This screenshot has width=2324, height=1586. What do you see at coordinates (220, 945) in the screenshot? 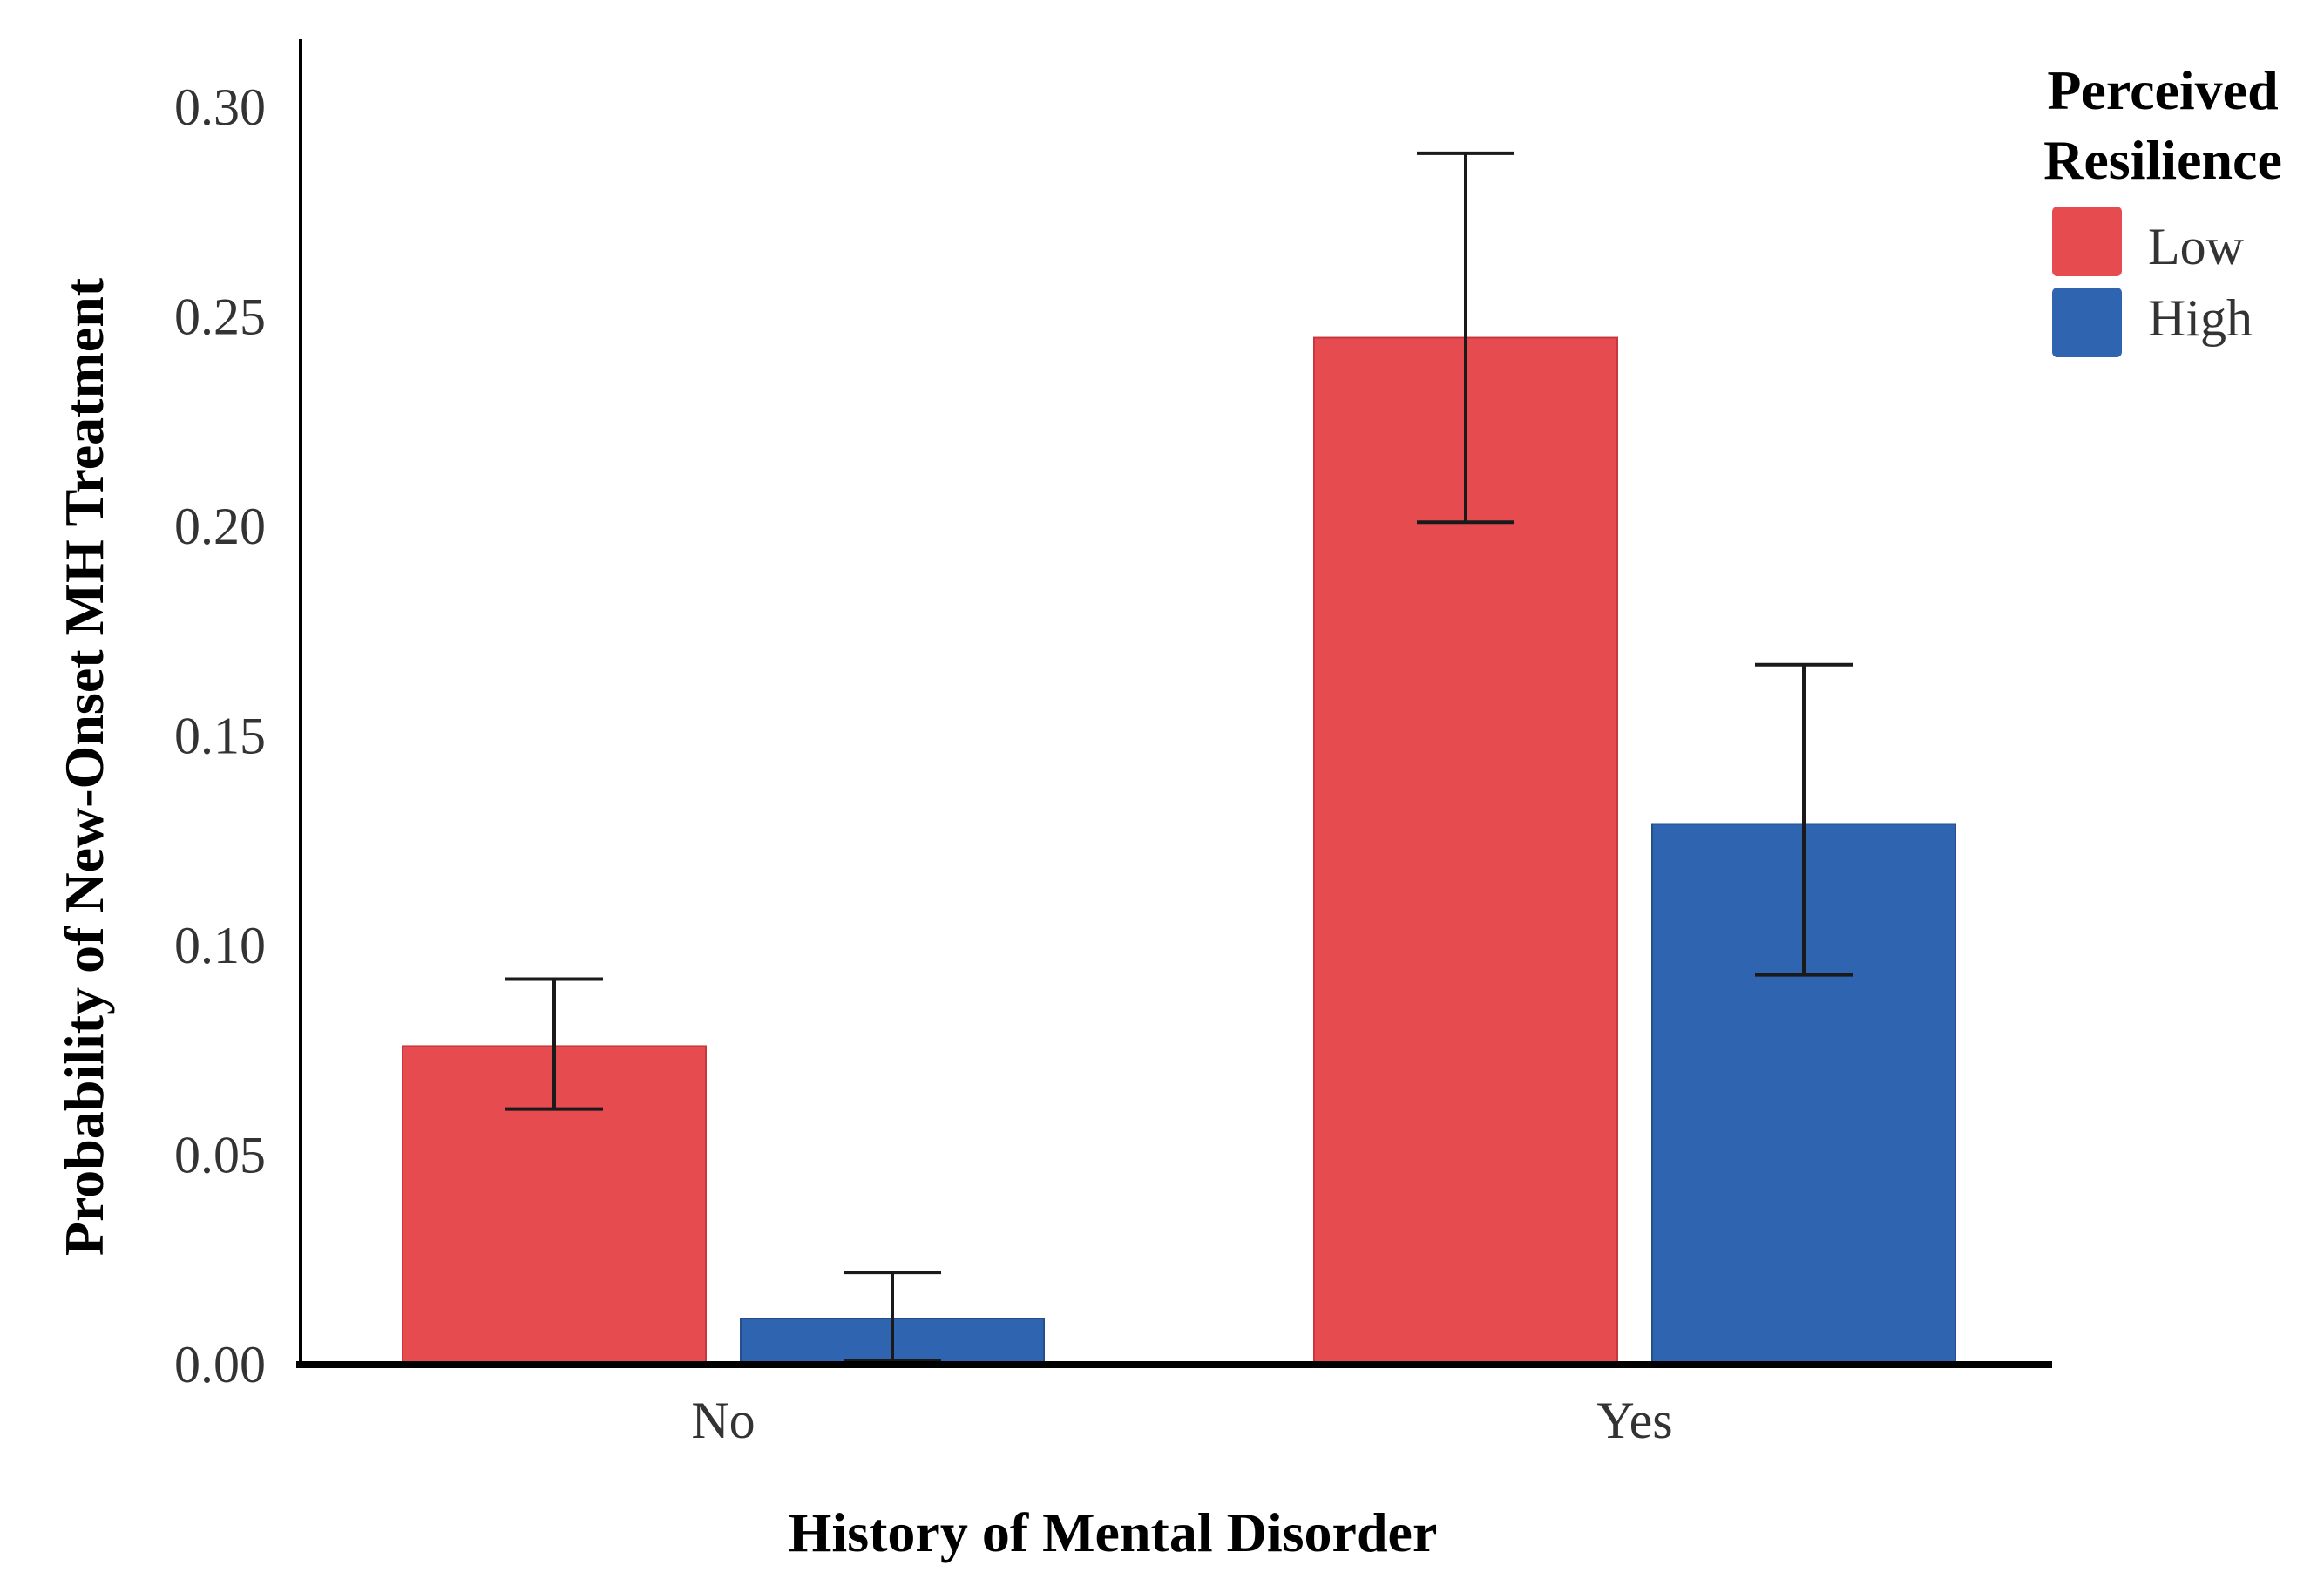
I see `y-tick-label: 0.10` at bounding box center [220, 945].